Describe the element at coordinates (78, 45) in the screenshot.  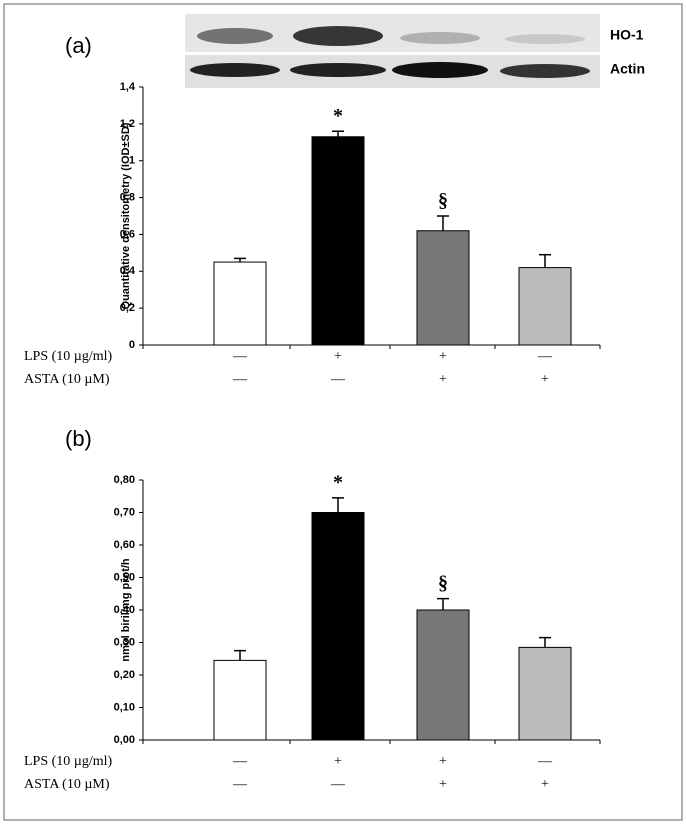
I see `panel-label: (a)` at that location.